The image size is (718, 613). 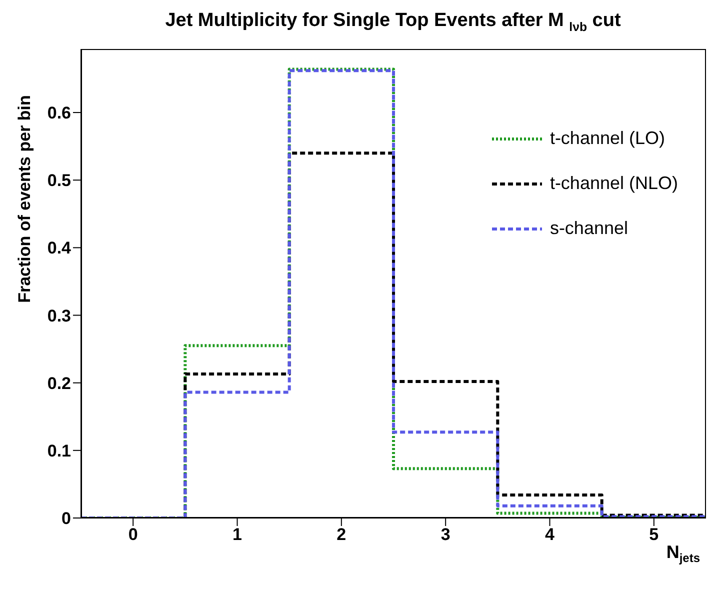 I want to click on x-tick-label: 3, so click(x=445, y=534).